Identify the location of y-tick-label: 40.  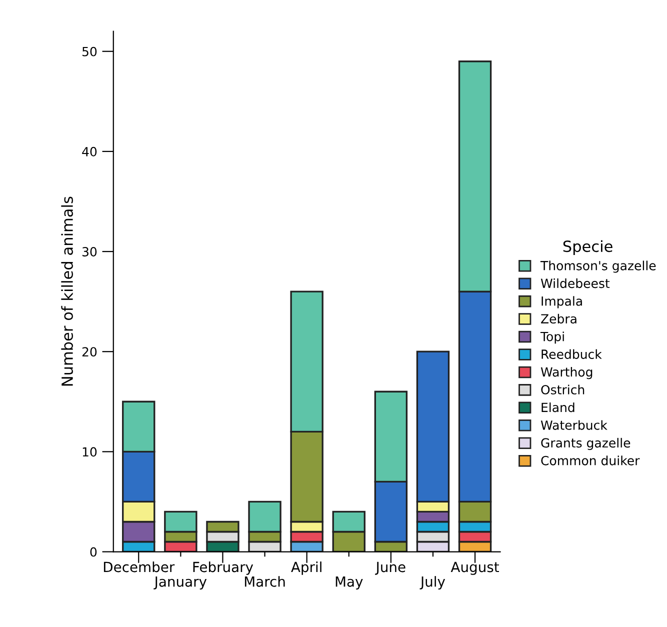
(89, 151).